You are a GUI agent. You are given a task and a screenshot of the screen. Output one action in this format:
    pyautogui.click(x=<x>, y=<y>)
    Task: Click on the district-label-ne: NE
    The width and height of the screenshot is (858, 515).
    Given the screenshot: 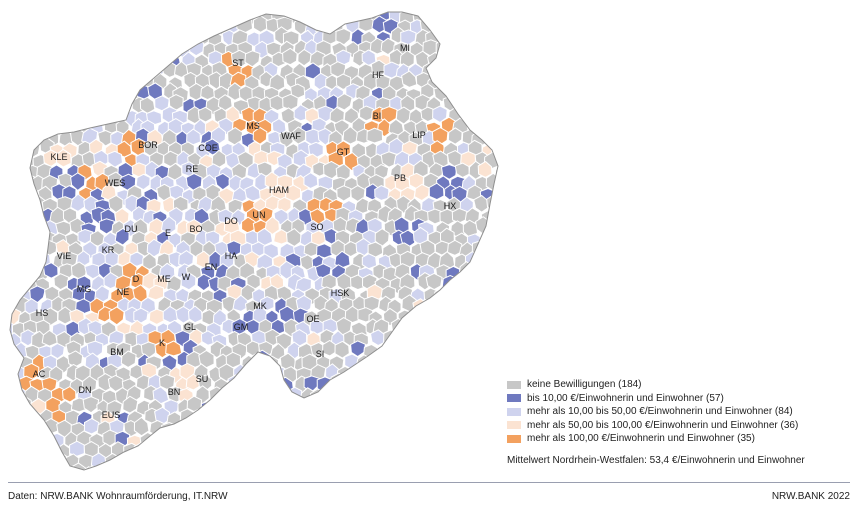 What is the action you would take?
    pyautogui.click(x=123, y=292)
    